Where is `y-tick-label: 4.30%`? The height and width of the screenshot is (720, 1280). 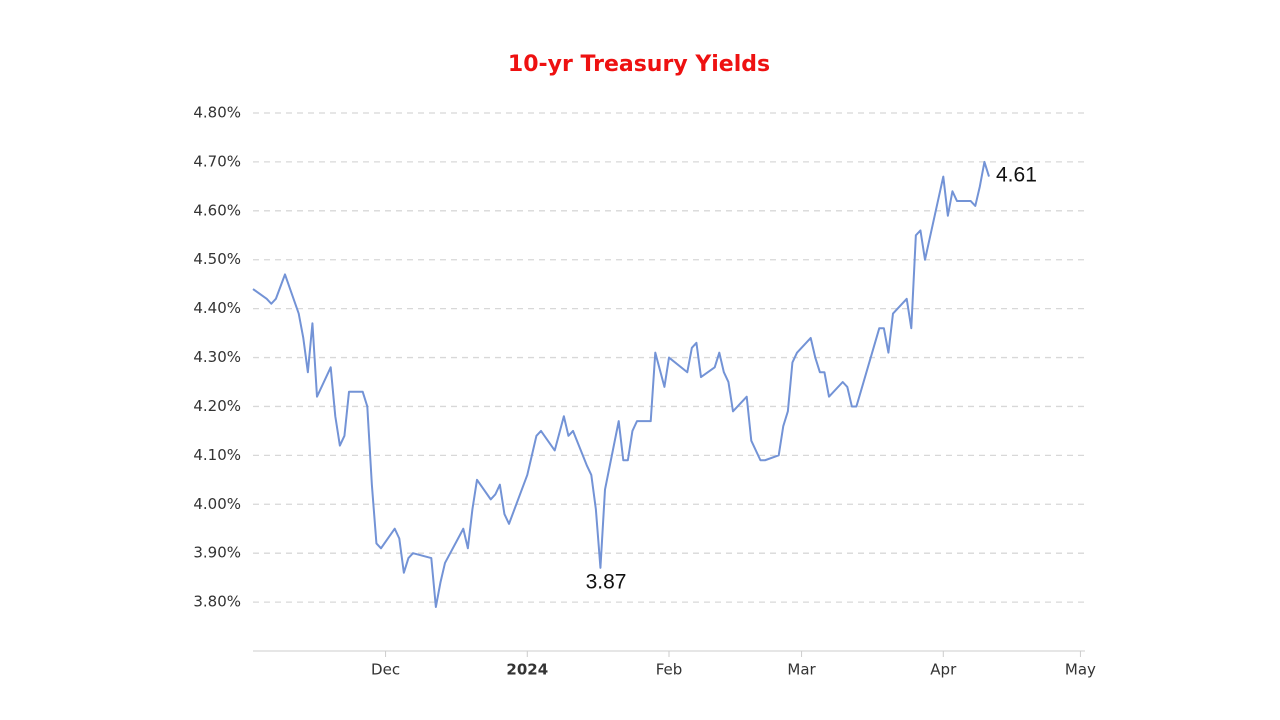
y-tick-label: 4.30% is located at coordinates (217, 357).